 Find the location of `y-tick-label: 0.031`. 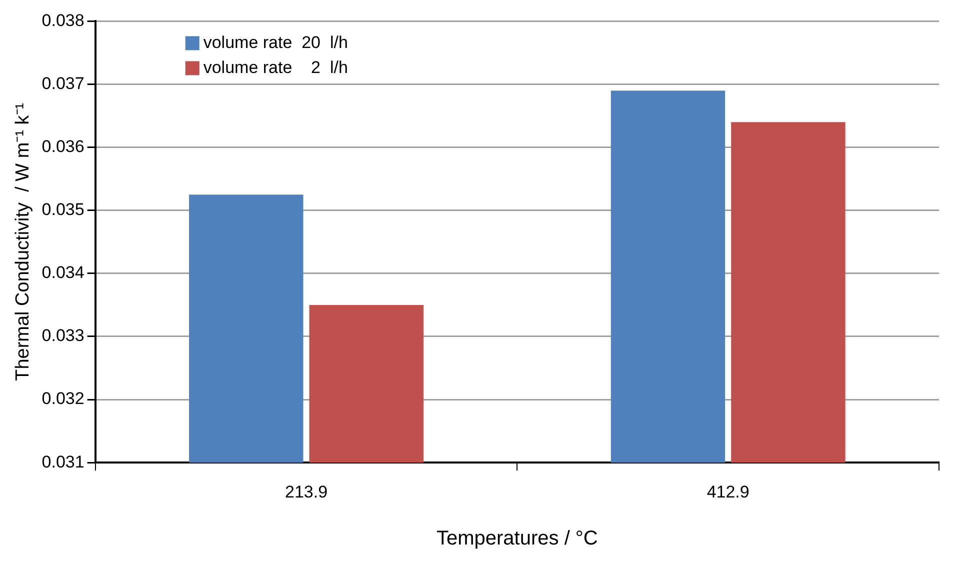

y-tick-label: 0.031 is located at coordinates (63, 462).